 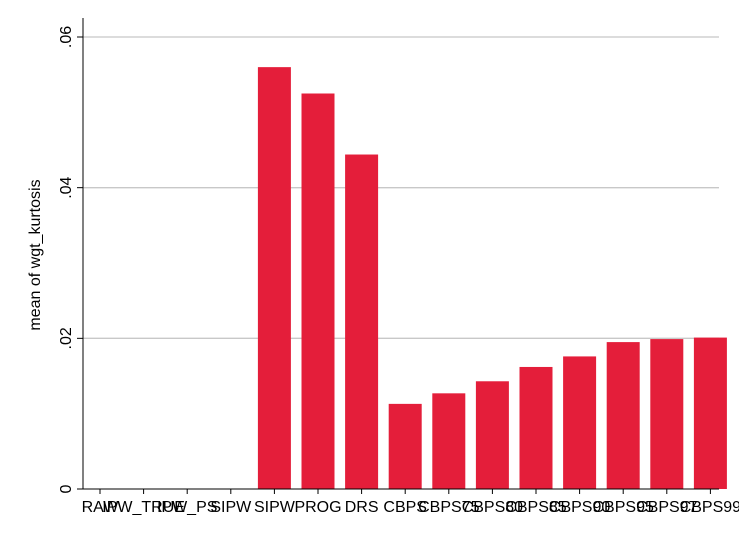 I want to click on y-tick-label: 0, so click(x=66, y=488).